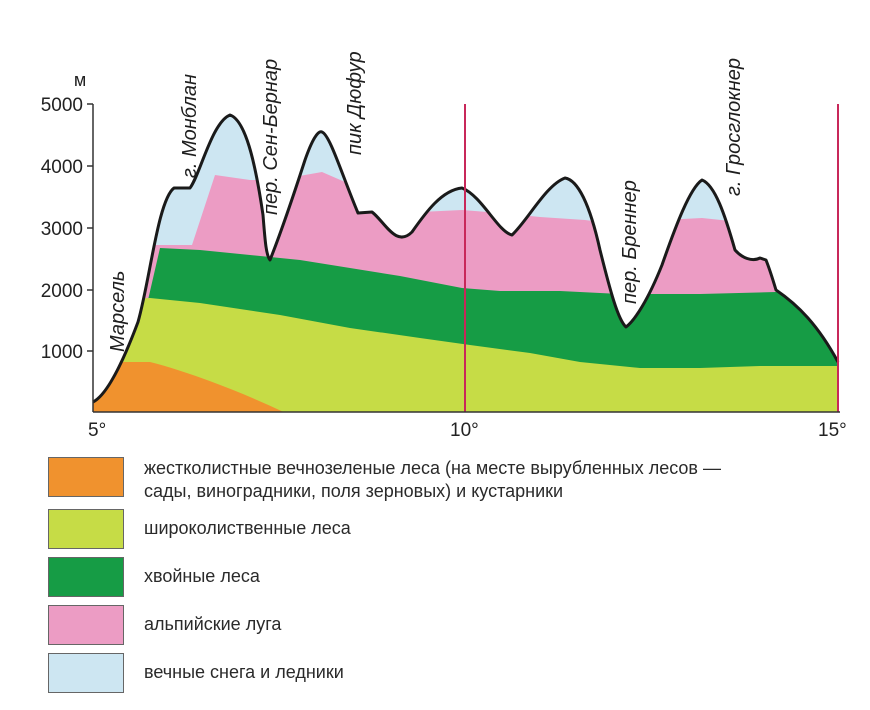  What do you see at coordinates (118, 311) in the screenshot?
I see `label-marseille: Марсель` at bounding box center [118, 311].